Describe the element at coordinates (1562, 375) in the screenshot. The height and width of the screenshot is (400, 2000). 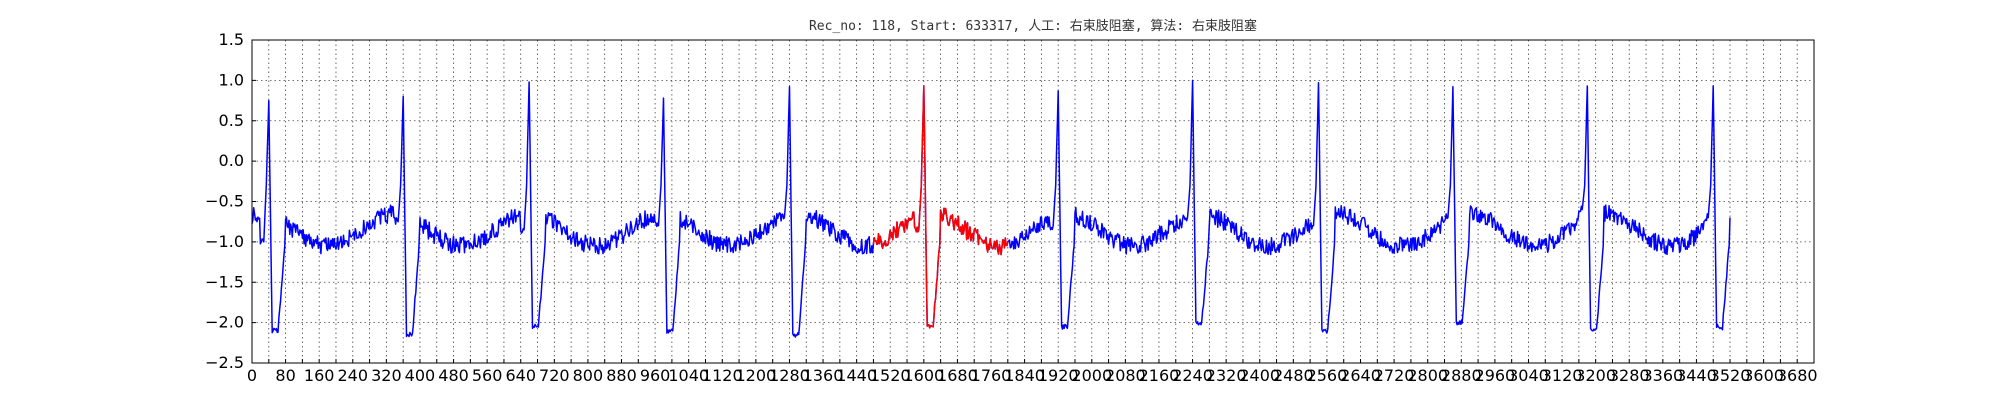
I see `x-tick-label: 3120` at that location.